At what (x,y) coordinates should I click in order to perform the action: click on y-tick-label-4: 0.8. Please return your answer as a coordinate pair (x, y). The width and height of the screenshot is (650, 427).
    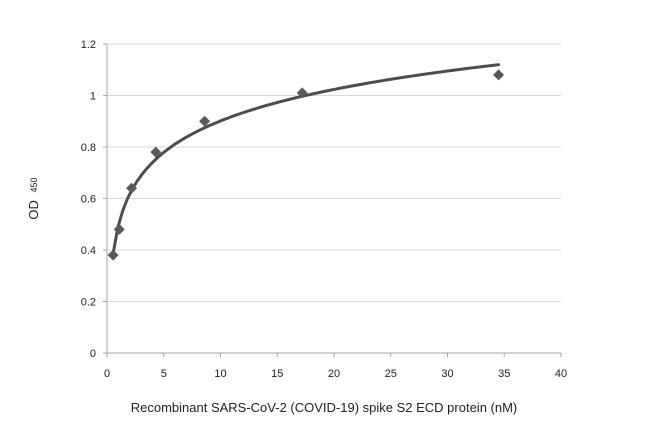
    Looking at the image, I should click on (88, 148).